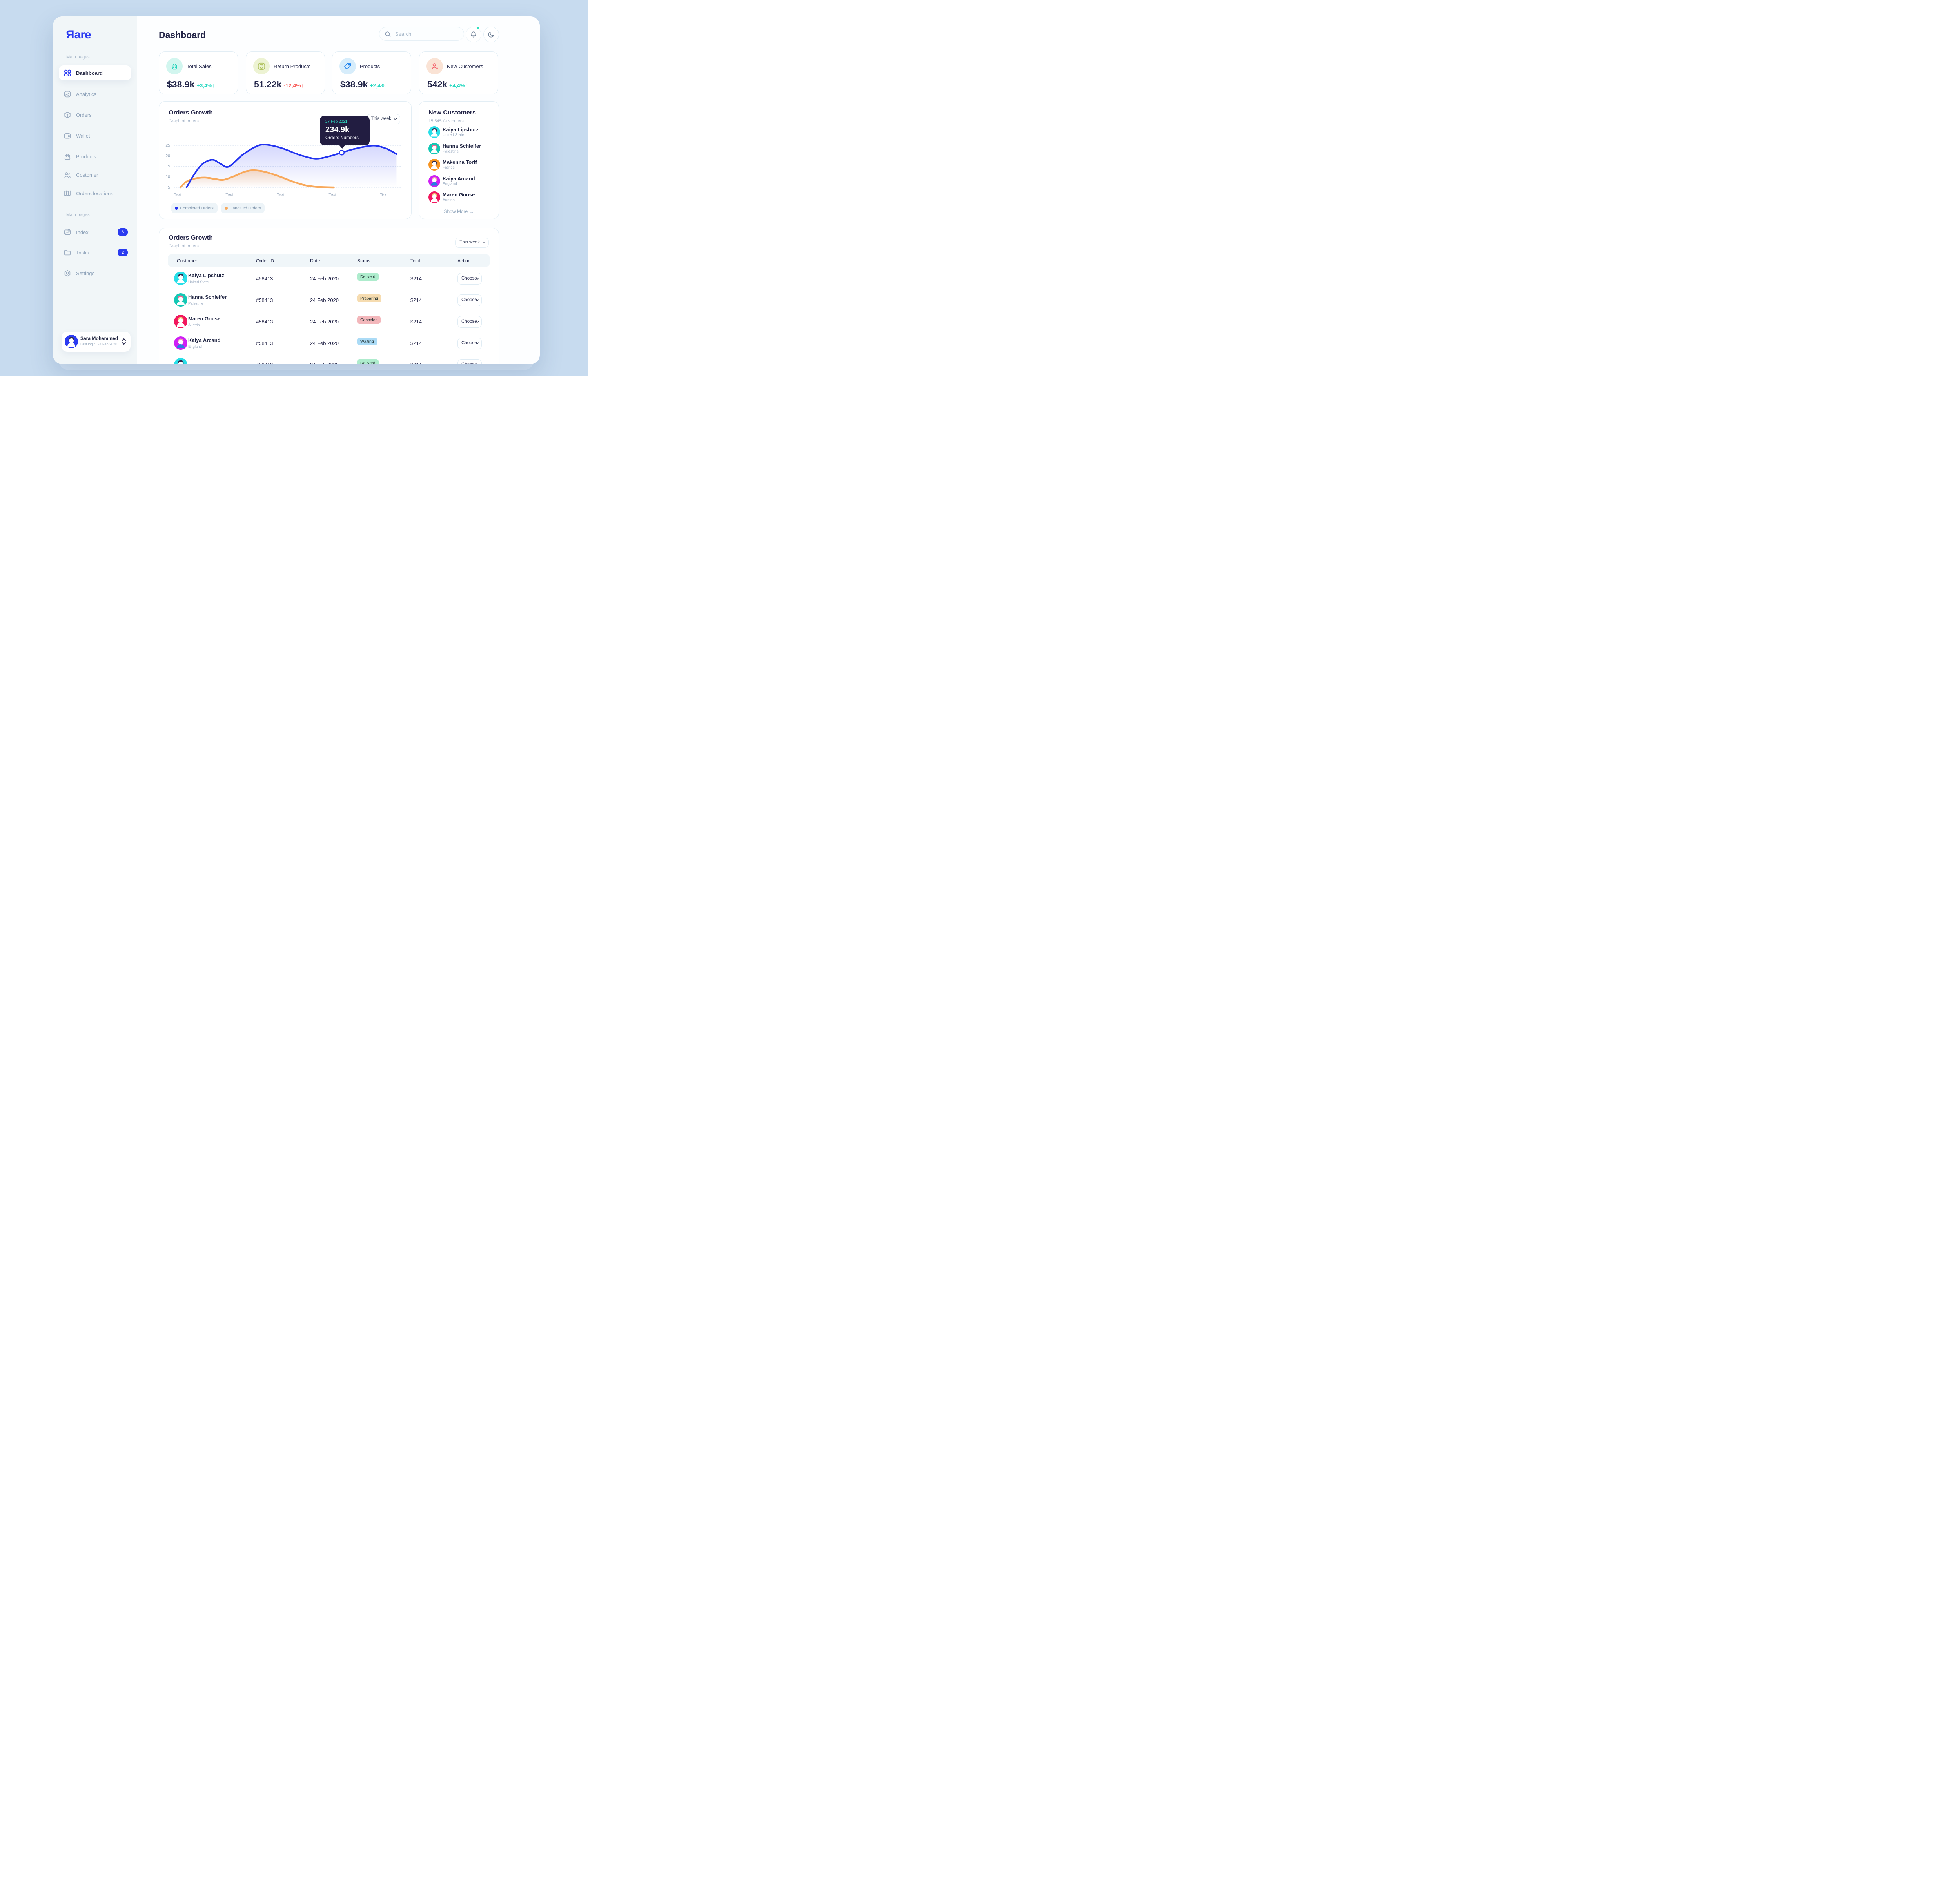 This screenshot has height=1882, width=1960. What do you see at coordinates (167, 156) in the screenshot?
I see `y-tick: 20` at bounding box center [167, 156].